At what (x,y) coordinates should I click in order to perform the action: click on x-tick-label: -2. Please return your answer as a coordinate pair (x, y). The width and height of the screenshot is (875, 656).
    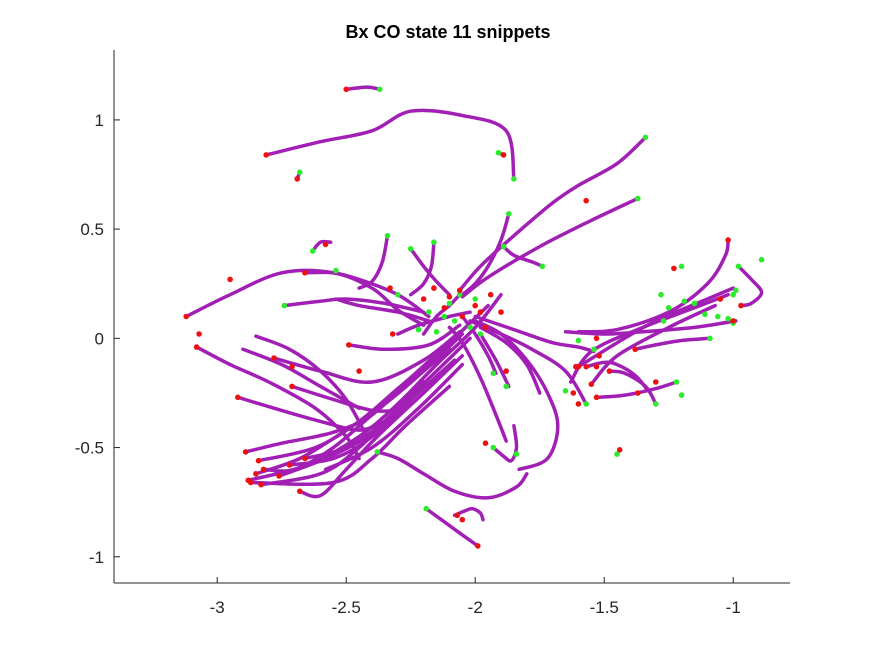
    Looking at the image, I should click on (475, 607).